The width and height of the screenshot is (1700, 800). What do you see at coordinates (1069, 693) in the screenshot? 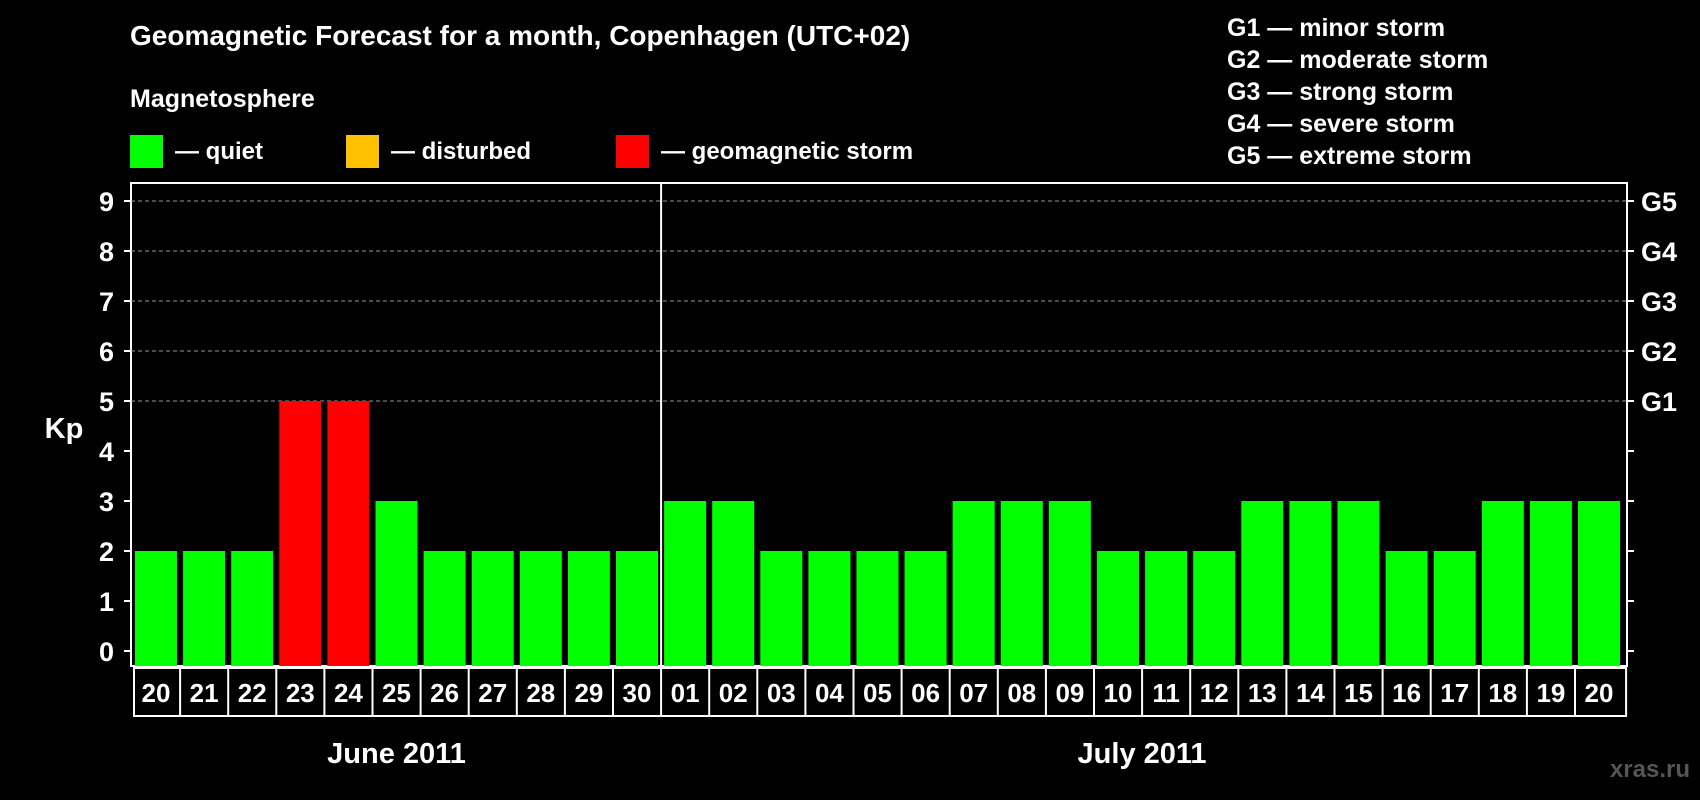
I see `x-tick-label-19: 09` at bounding box center [1069, 693].